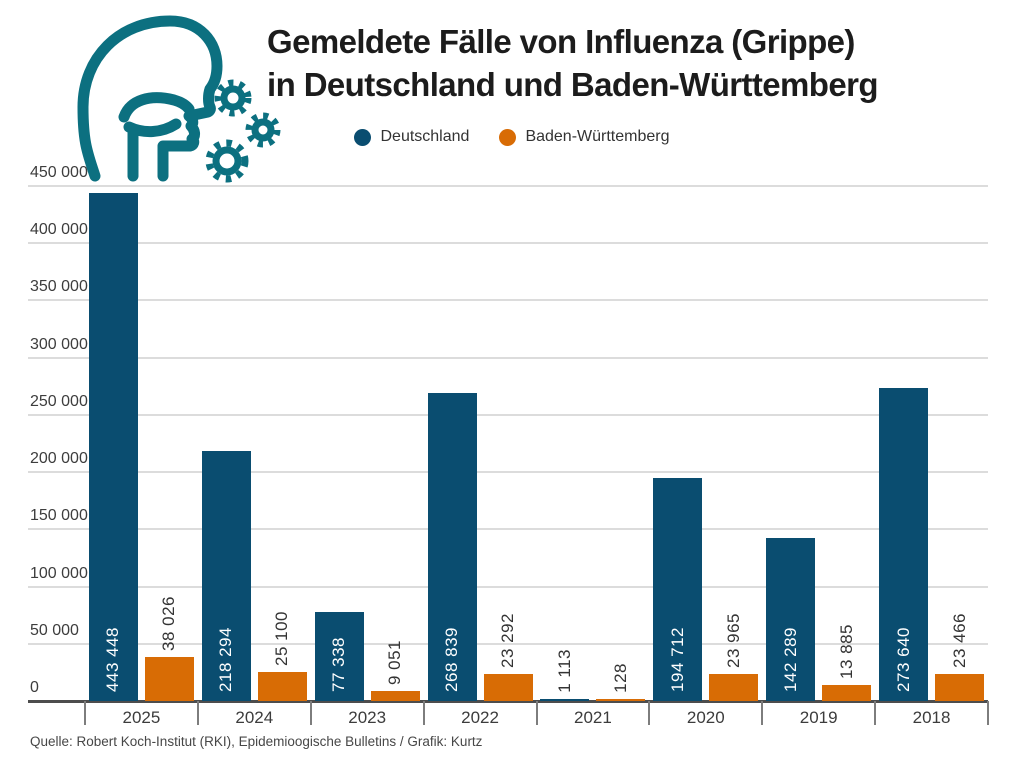 The height and width of the screenshot is (766, 1024). What do you see at coordinates (54, 630) in the screenshot?
I see `y-axis-label: 50 000` at bounding box center [54, 630].